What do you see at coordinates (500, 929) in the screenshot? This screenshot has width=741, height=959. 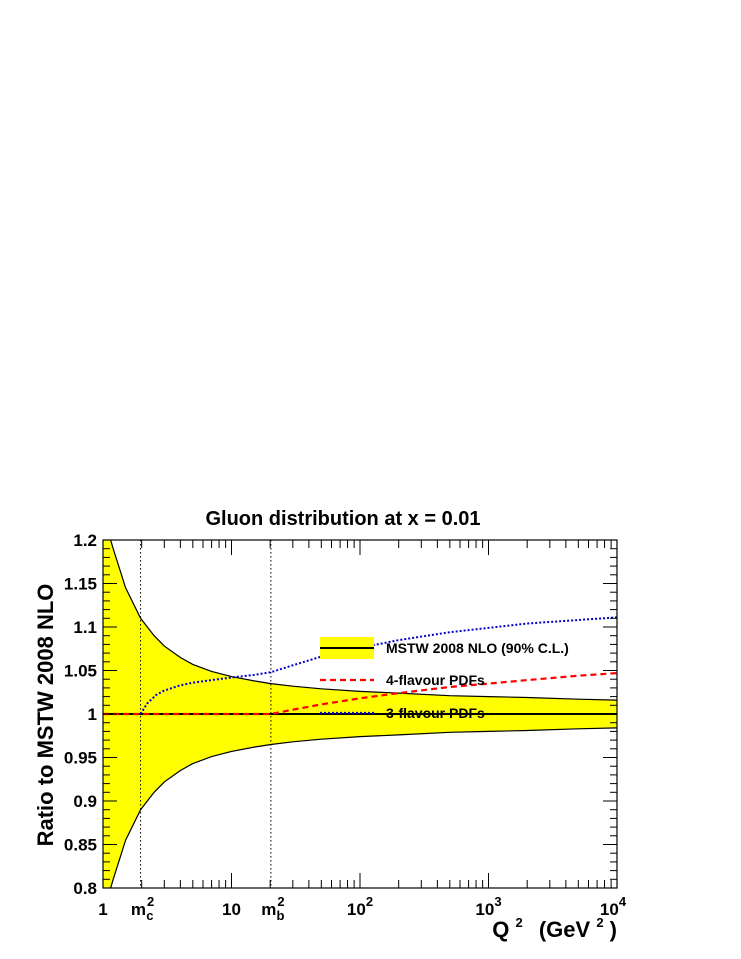 I see `x-axis-title-main: Q` at bounding box center [500, 929].